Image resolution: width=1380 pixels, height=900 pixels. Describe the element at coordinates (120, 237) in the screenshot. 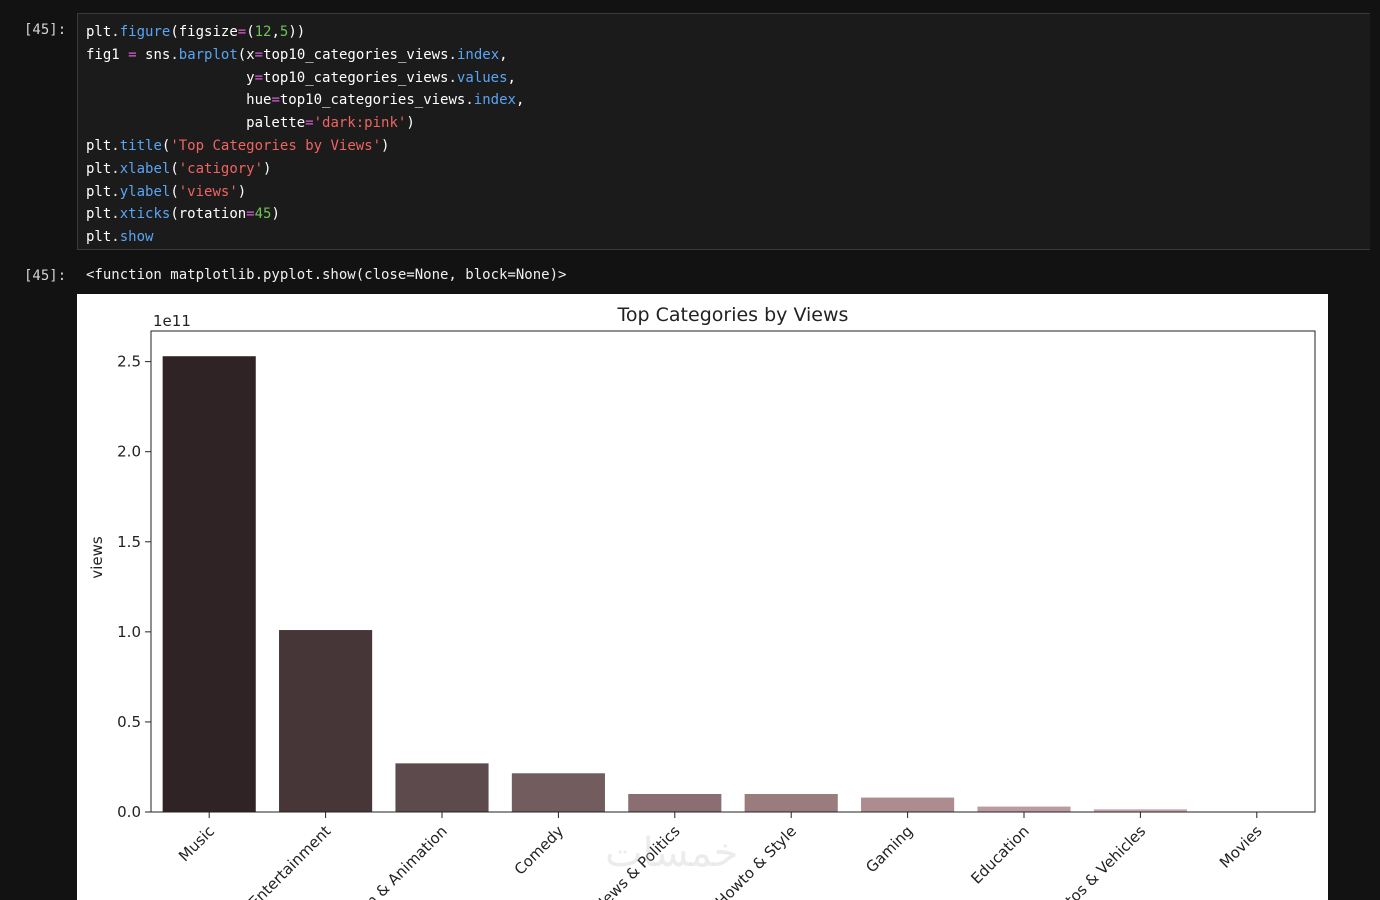

I see `code-line: plt.show` at that location.